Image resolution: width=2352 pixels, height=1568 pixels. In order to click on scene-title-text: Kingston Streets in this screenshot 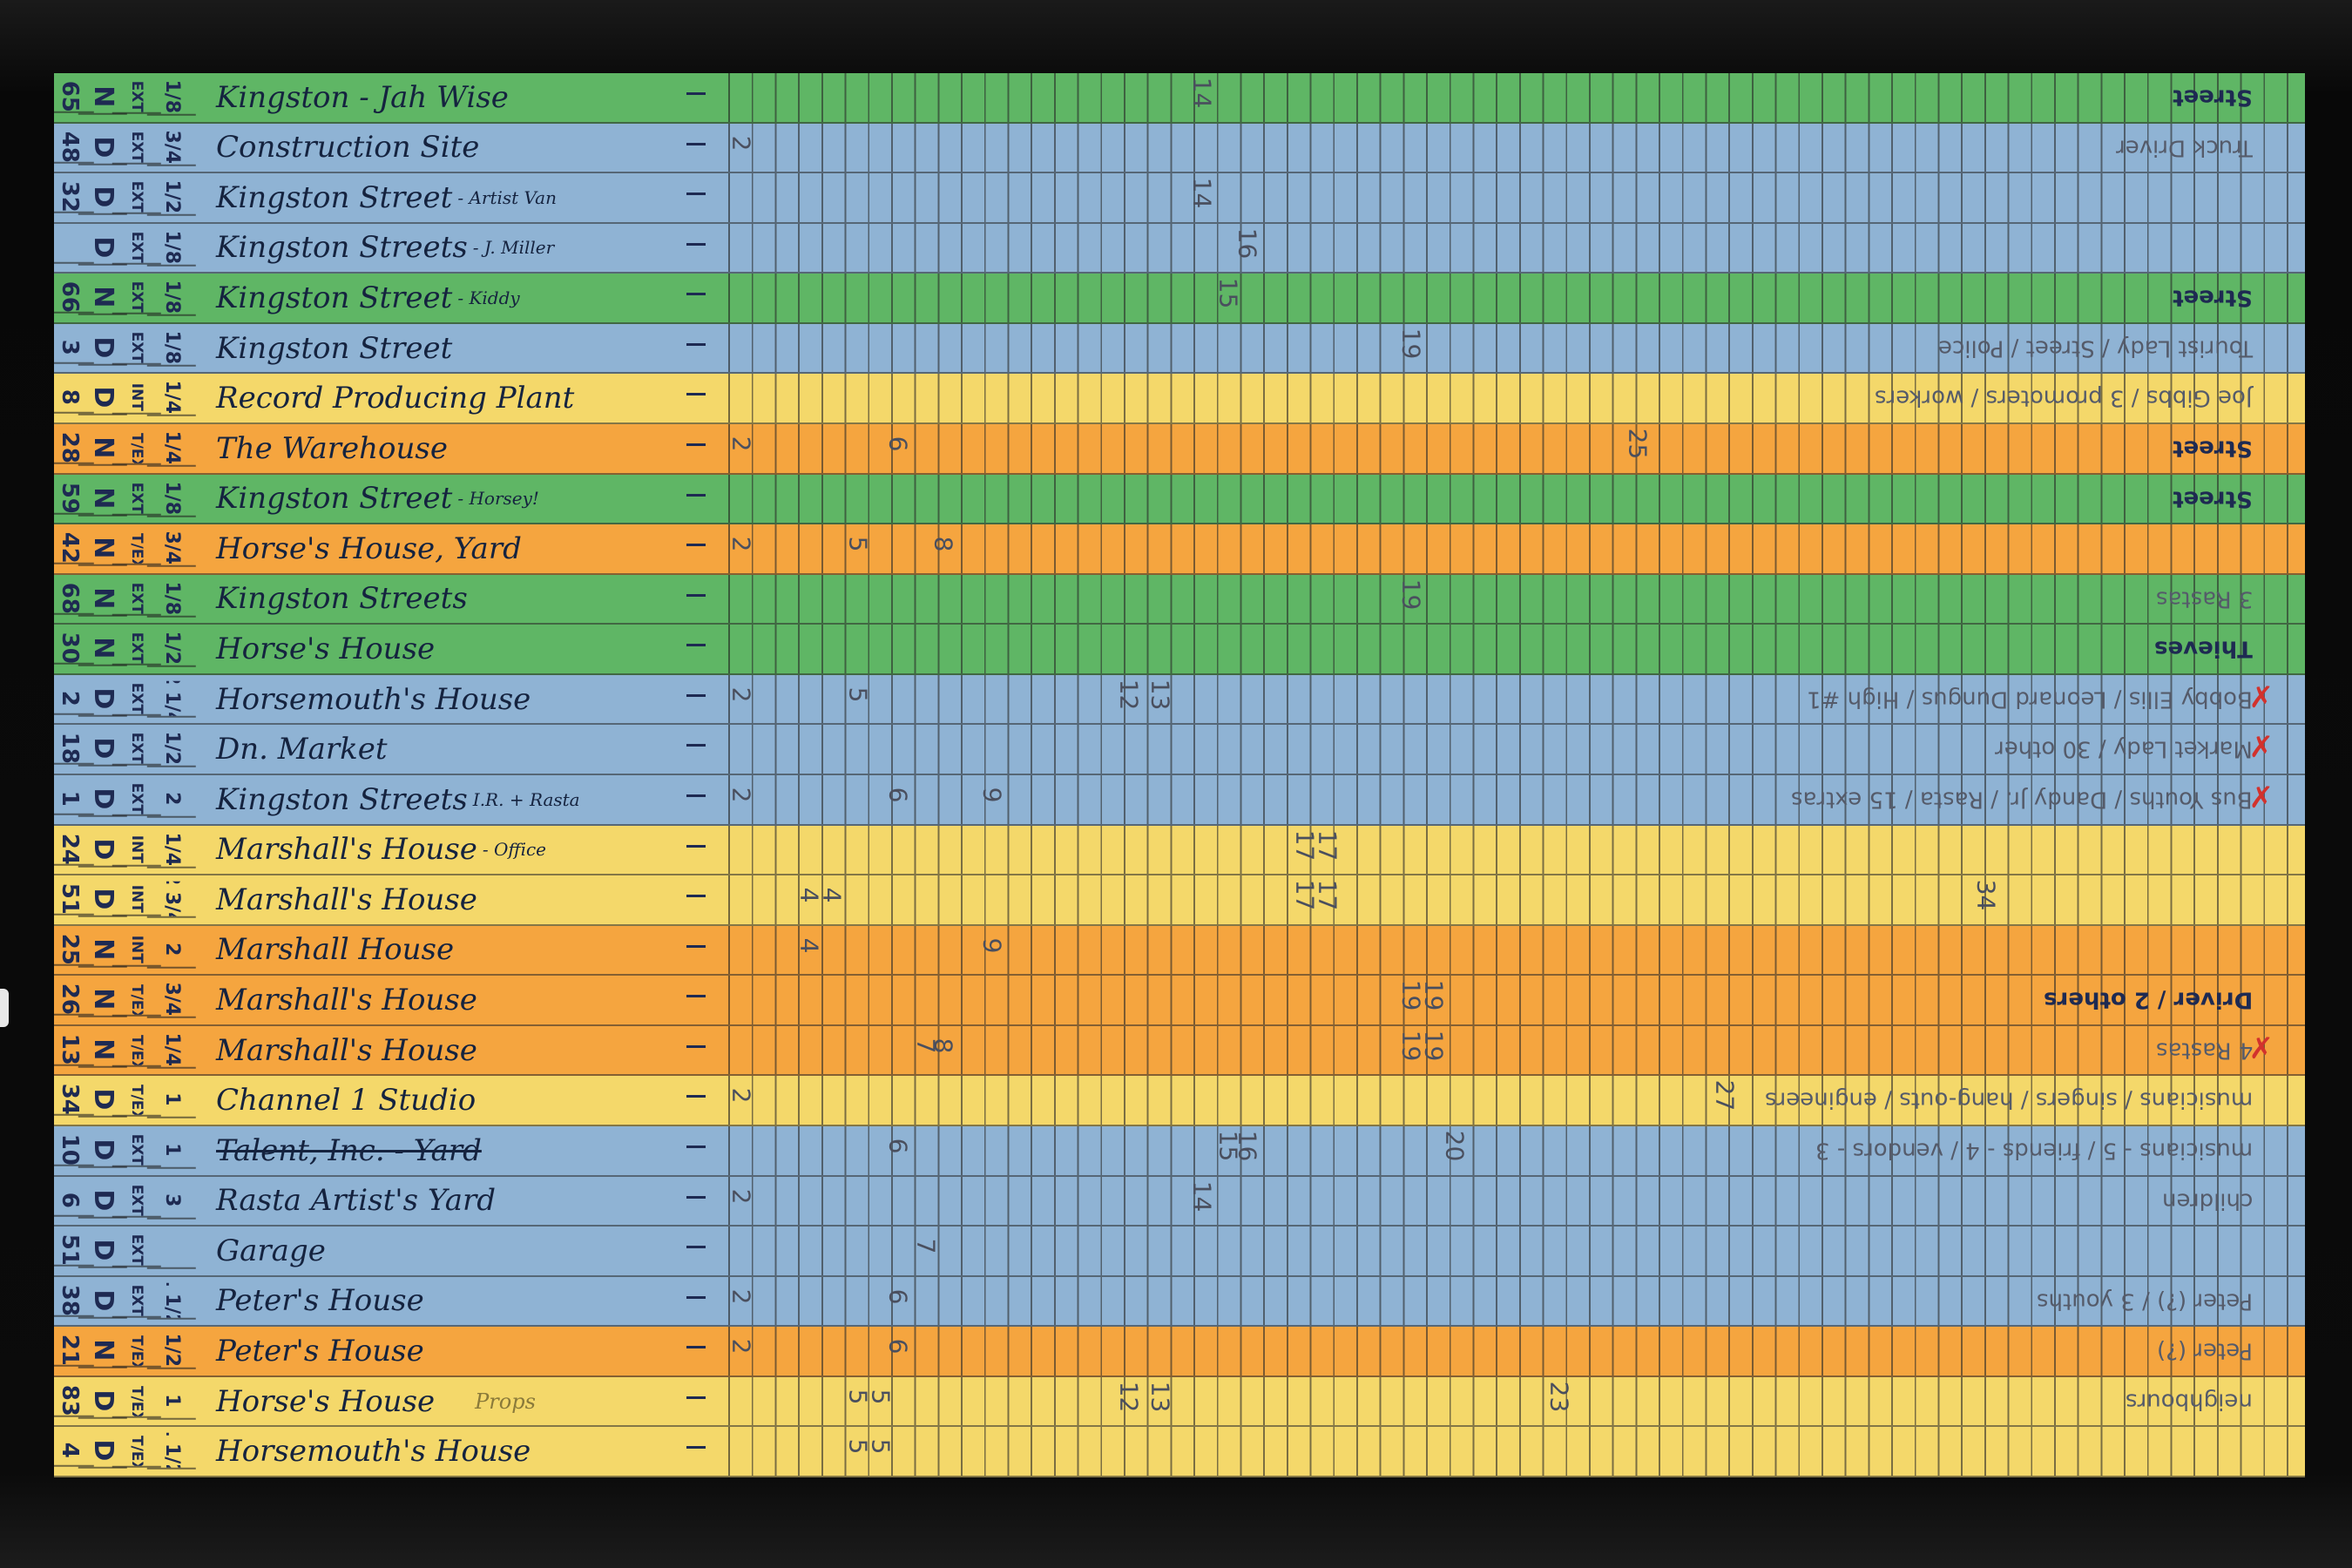, I will do `click(342, 599)`.